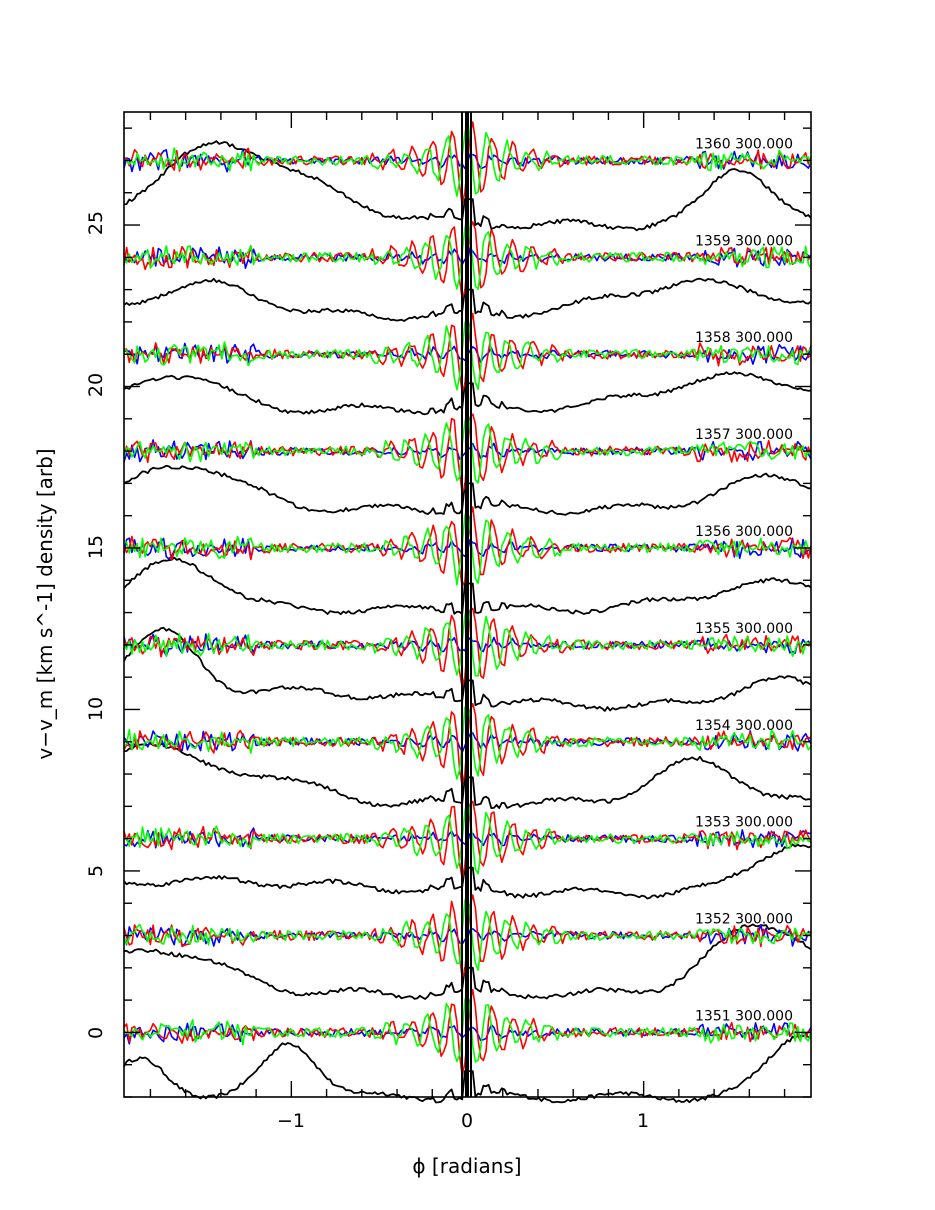 The width and height of the screenshot is (935, 1210). I want to click on x-axis-label: ϕ [radians], so click(466, 1166).